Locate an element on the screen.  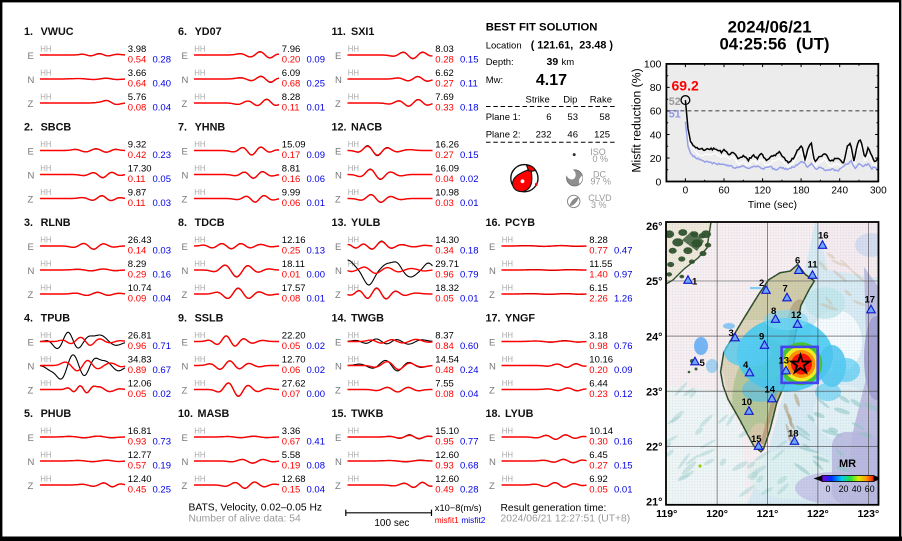
svg-text: 3. is located at coordinates (28, 223).